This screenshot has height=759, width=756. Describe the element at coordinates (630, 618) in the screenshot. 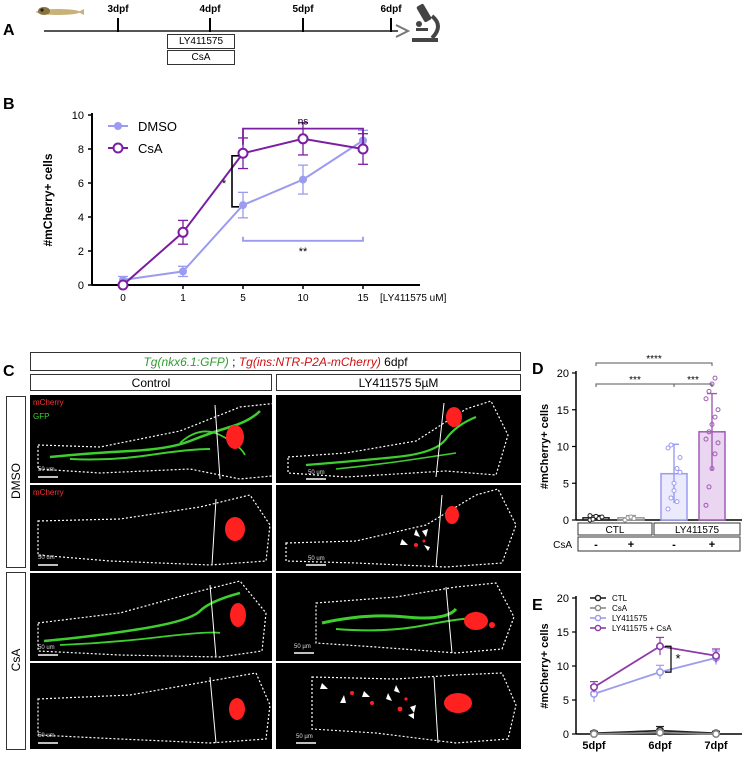

I see `legend-label: LY411575` at that location.